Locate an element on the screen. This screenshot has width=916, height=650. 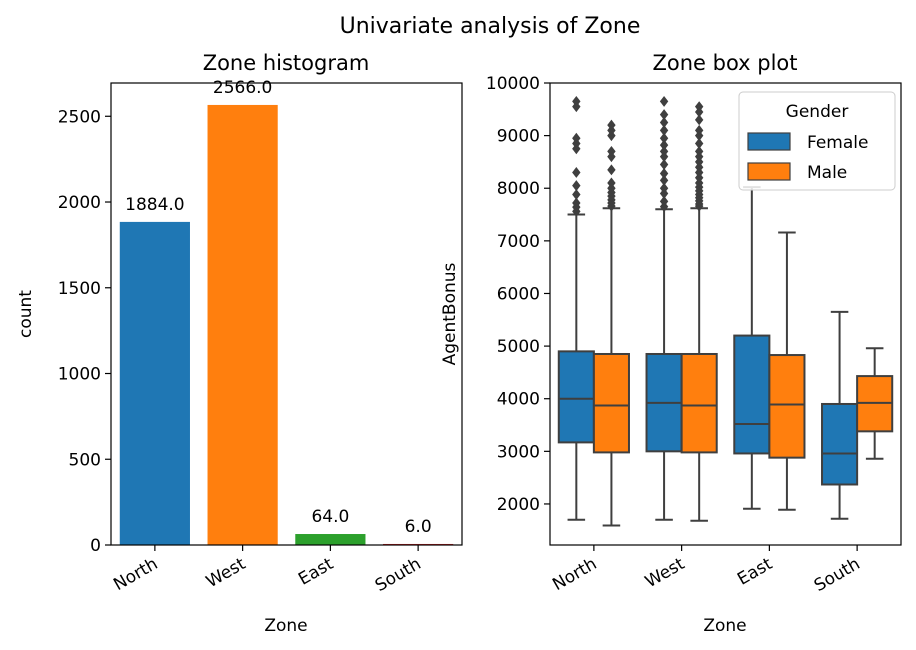
histogram-x-ticks: North West East South is located at coordinates (267, 570).